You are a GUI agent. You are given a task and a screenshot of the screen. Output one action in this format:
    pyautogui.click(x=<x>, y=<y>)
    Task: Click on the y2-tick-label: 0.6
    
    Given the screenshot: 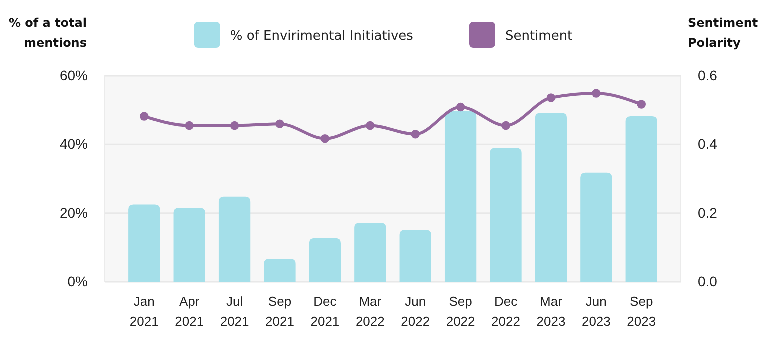 What is the action you would take?
    pyautogui.click(x=708, y=75)
    